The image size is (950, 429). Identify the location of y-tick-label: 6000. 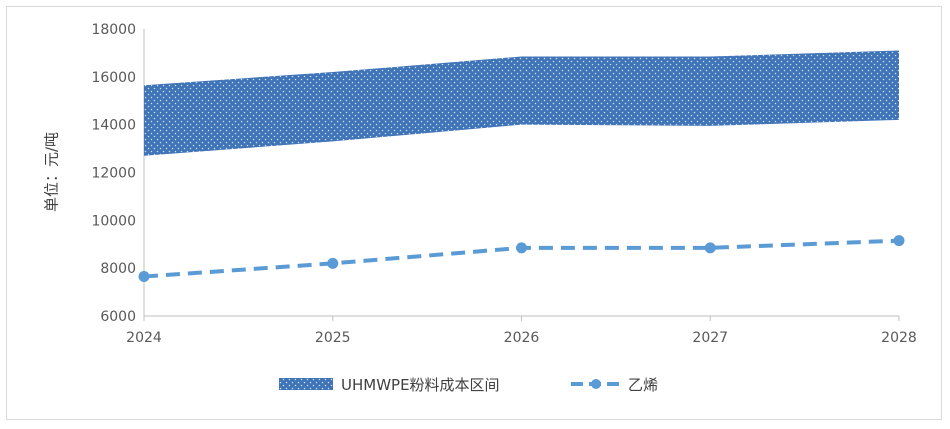
(118, 317).